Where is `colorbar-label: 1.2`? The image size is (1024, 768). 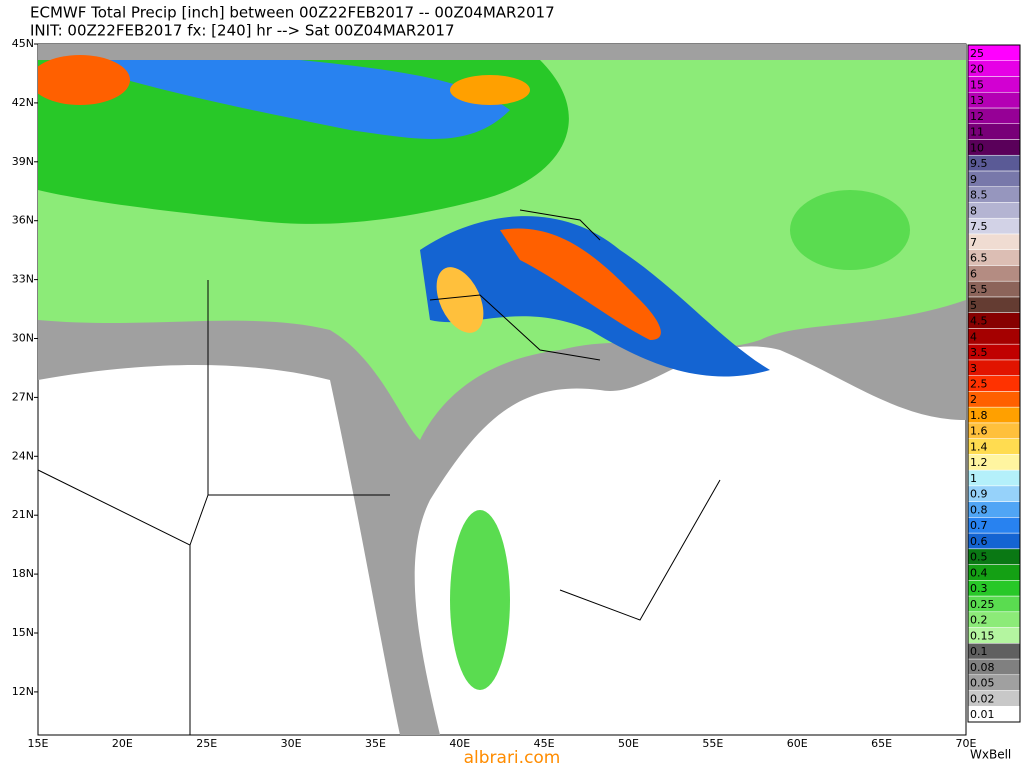 colorbar-label: 1.2 is located at coordinates (979, 462).